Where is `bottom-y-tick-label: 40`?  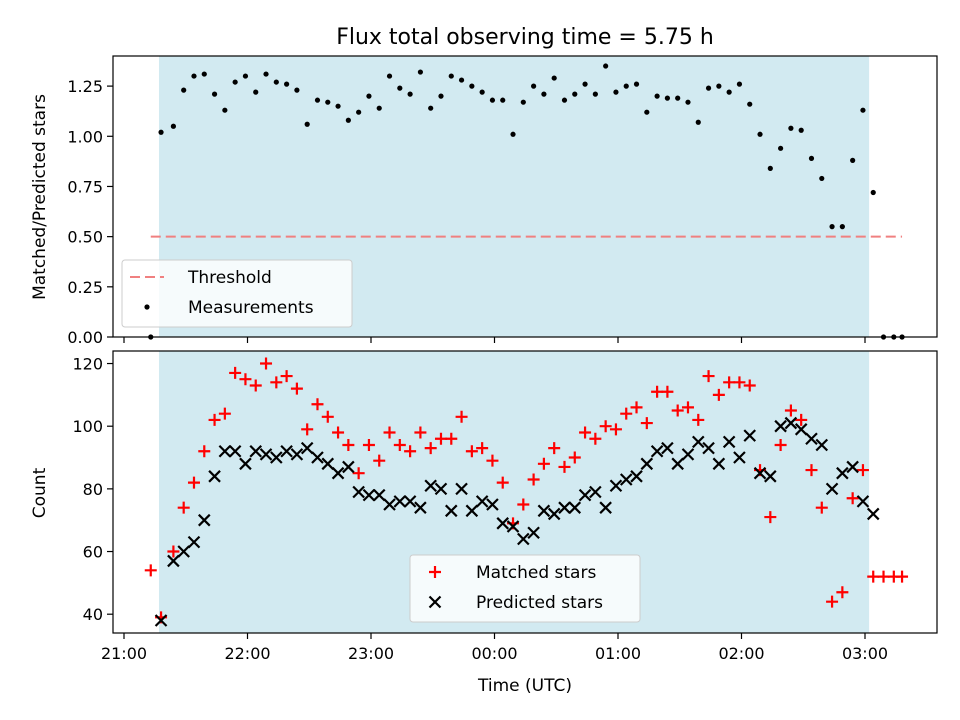
bottom-y-tick-label: 40 is located at coordinates (93, 614).